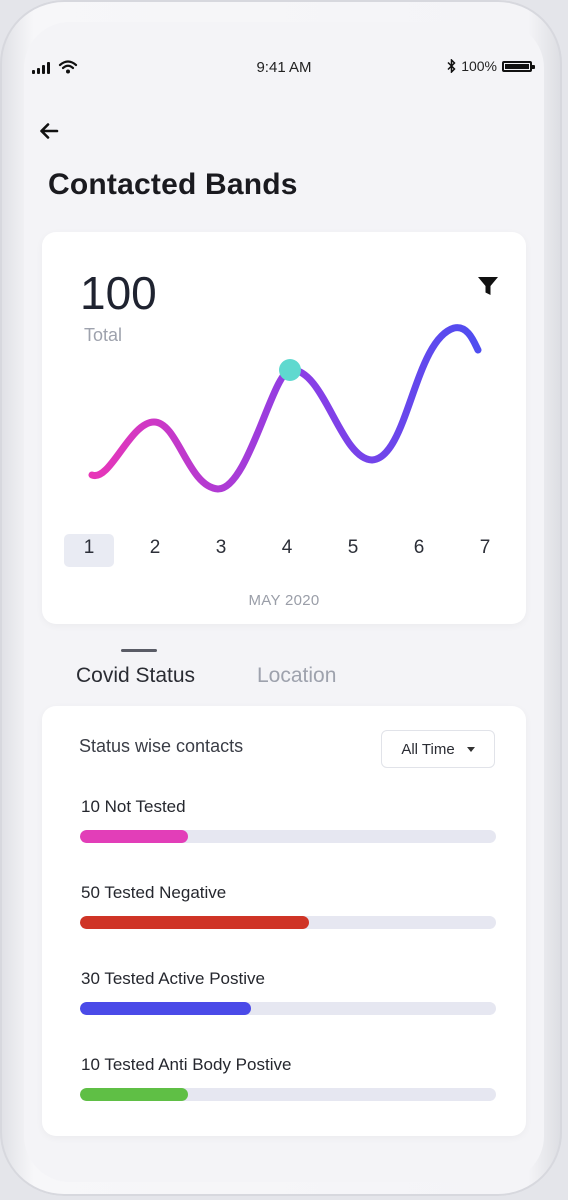  I want to click on status-row-label: 30 Tested Active Postive, so click(173, 978).